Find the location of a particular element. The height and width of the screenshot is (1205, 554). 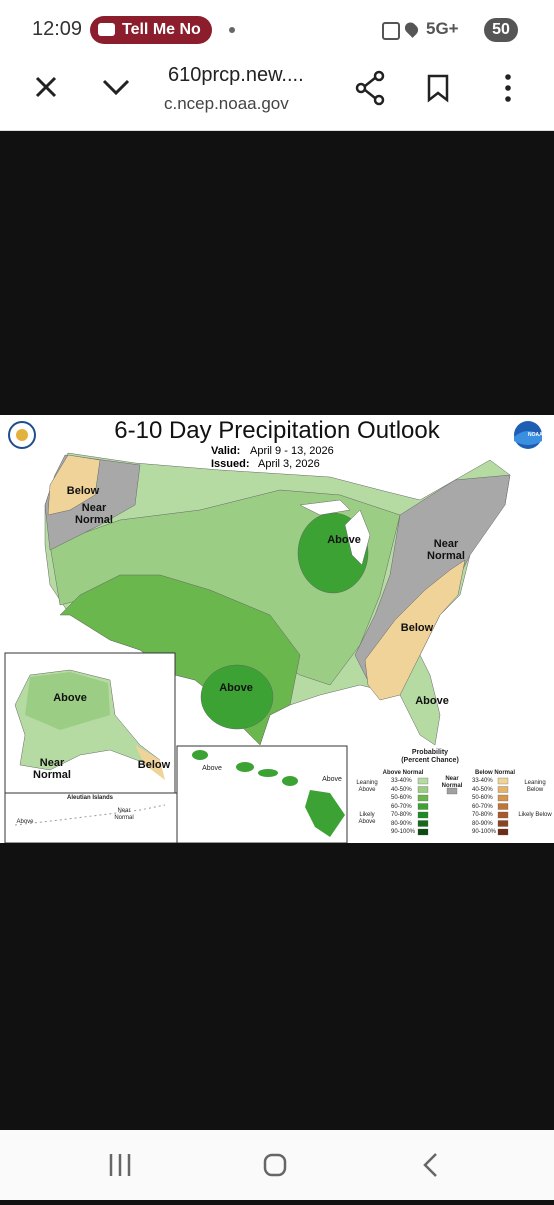

aleutian-box is located at coordinates (91, 817).